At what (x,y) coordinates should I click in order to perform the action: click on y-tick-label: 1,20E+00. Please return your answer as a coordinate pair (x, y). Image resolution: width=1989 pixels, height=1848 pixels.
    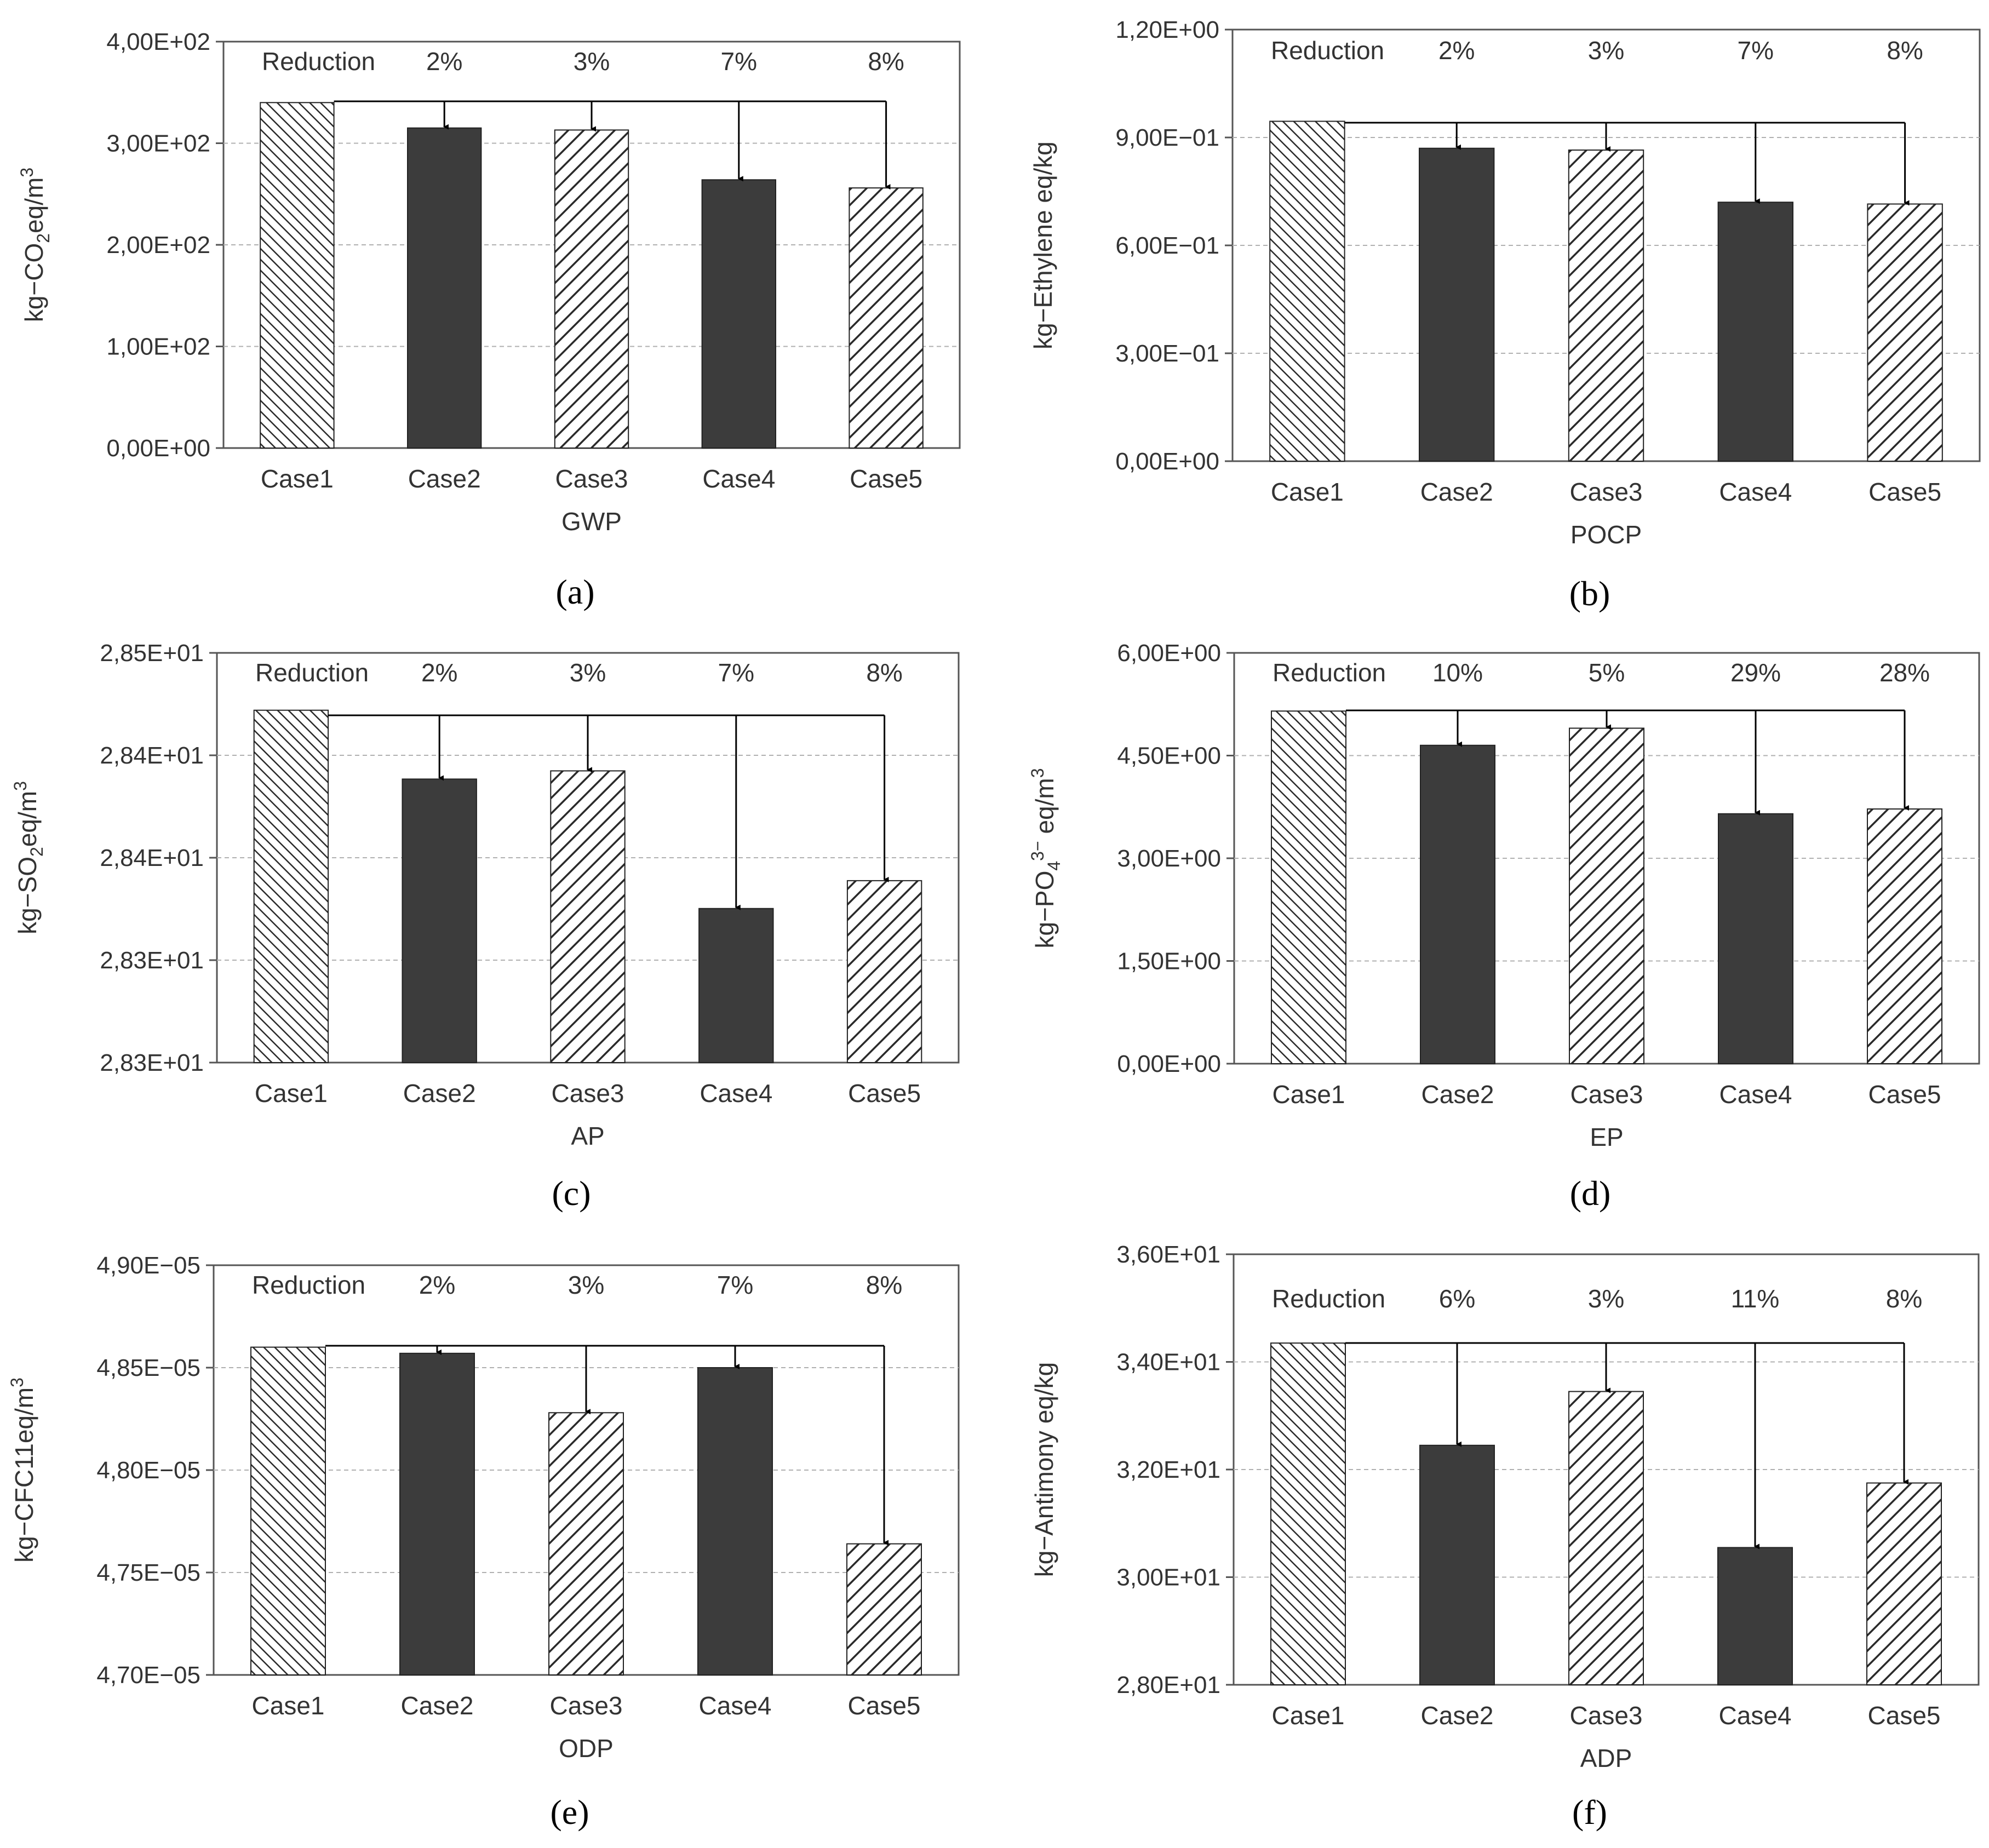
    Looking at the image, I should click on (1167, 30).